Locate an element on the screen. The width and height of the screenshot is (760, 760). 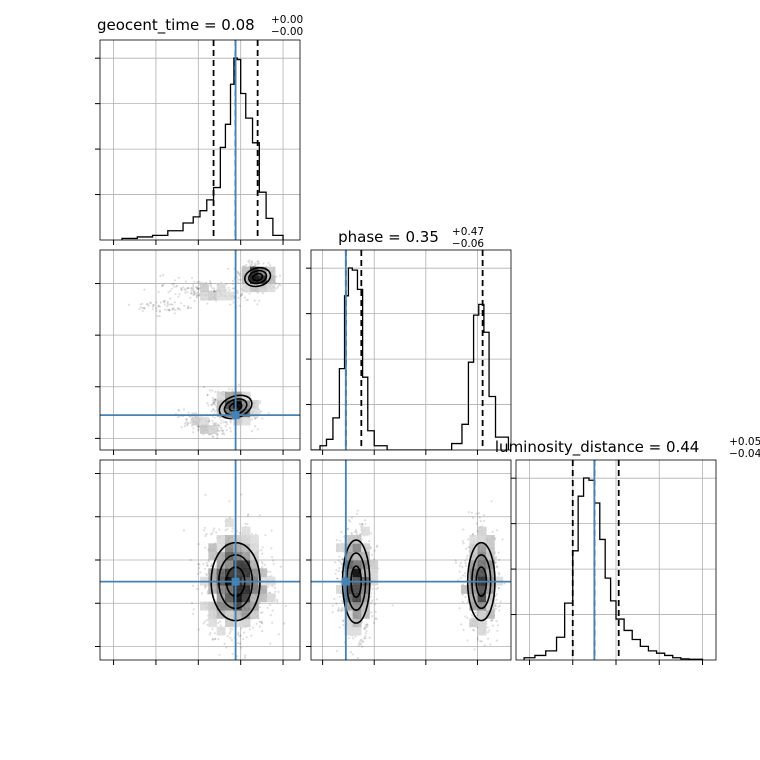
title-plus: +0.00 is located at coordinates (287, 20).